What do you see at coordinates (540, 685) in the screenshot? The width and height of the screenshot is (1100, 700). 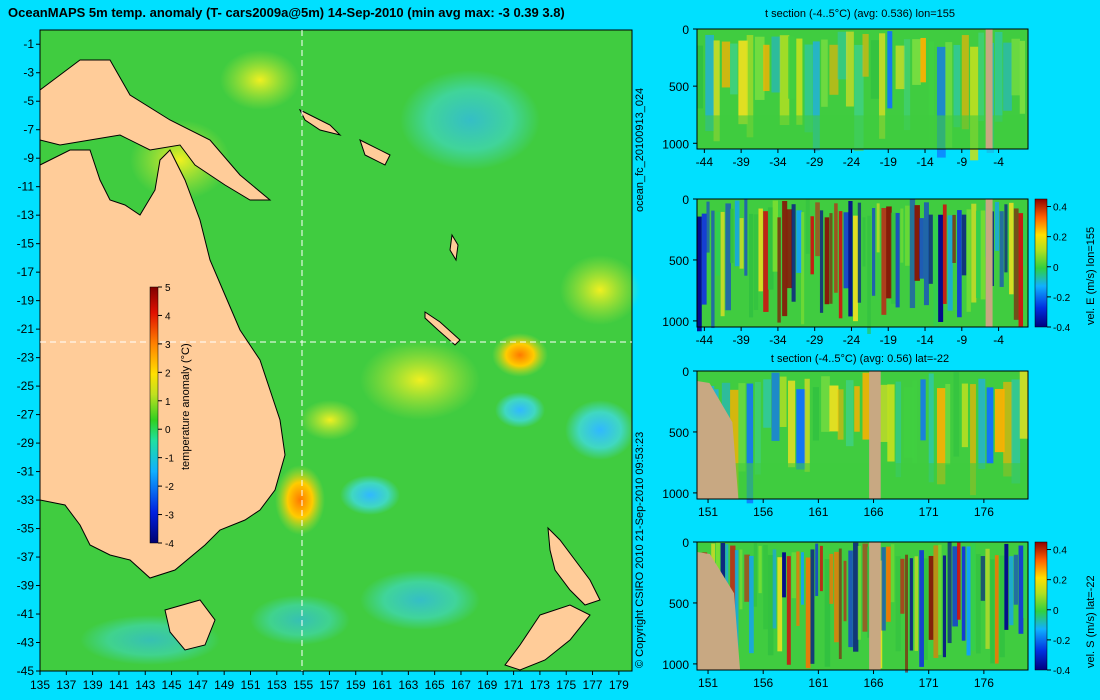 I see `map-x-tick-label: 173` at bounding box center [540, 685].